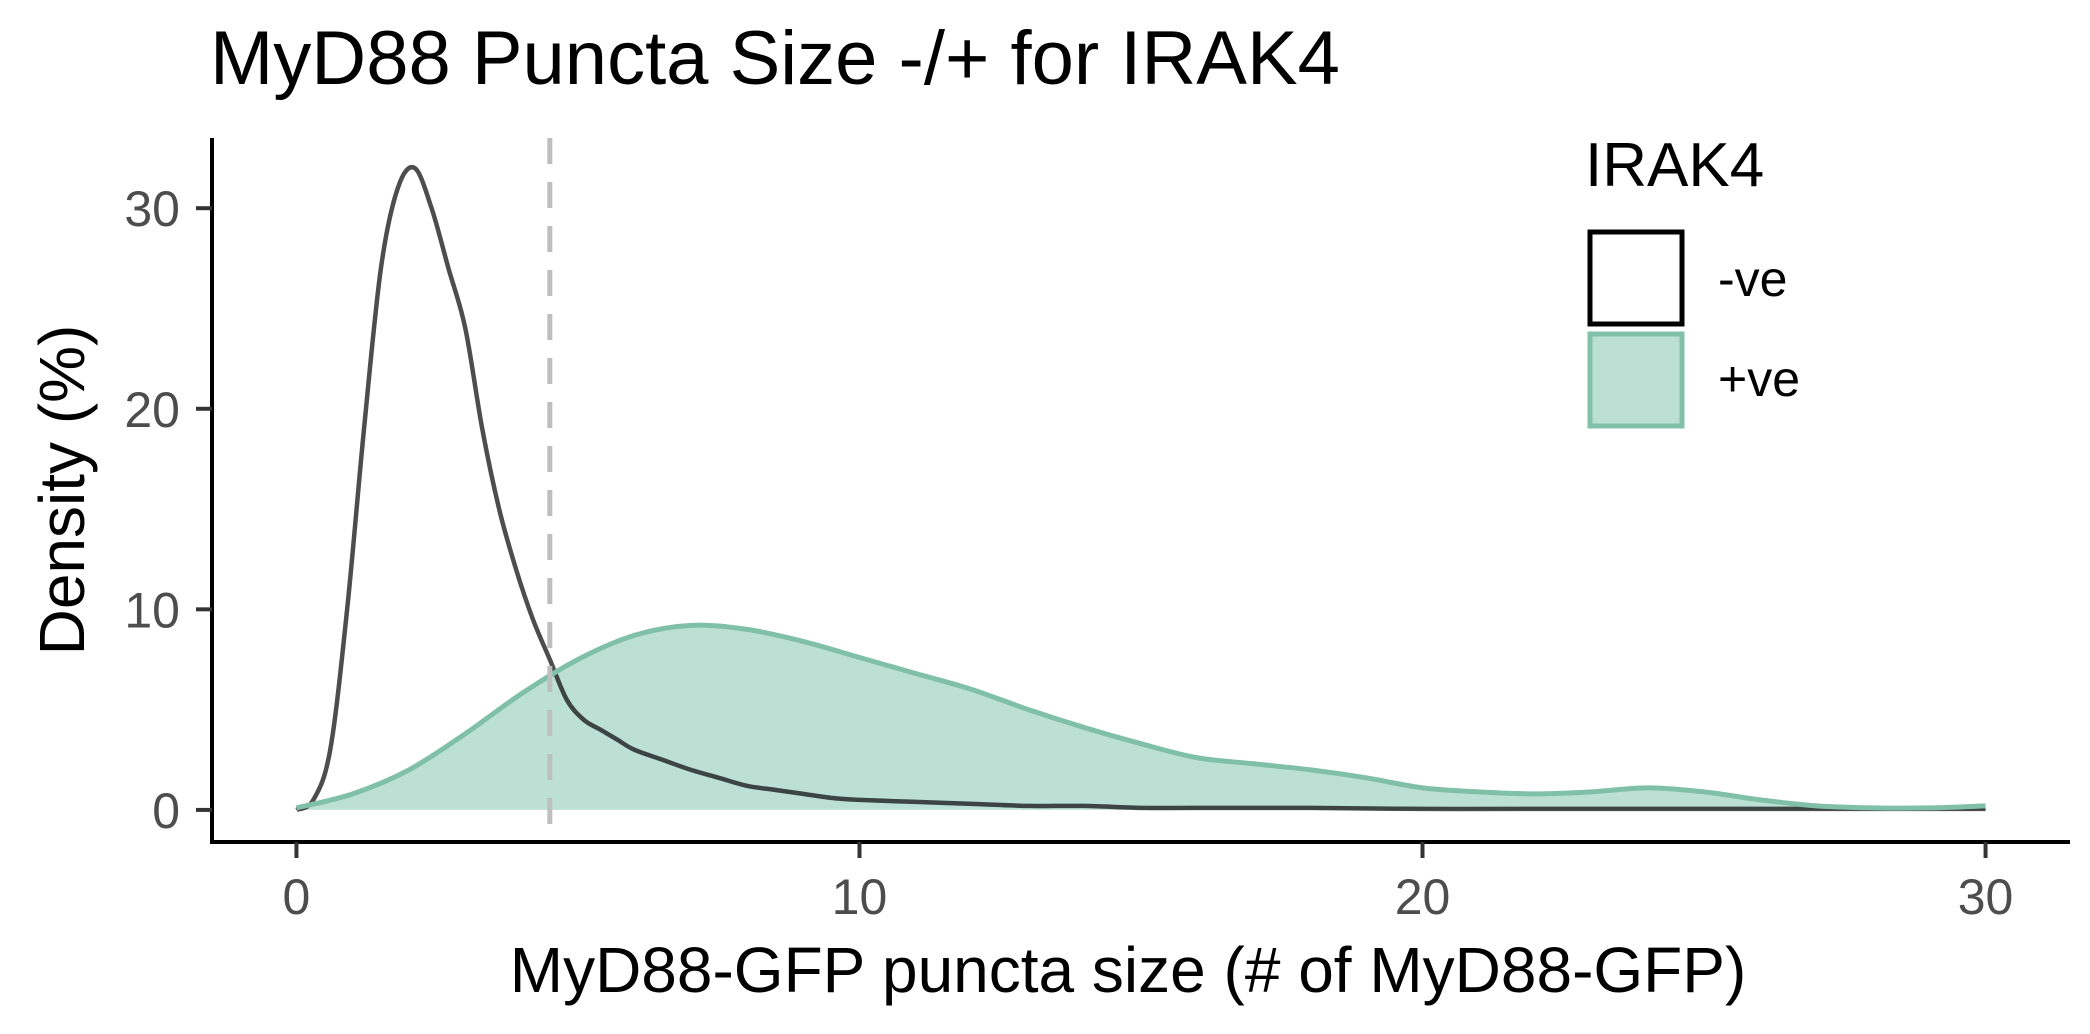  What do you see at coordinates (1692, 280) in the screenshot?
I see `legend: IRAK4 -ve +ve` at bounding box center [1692, 280].